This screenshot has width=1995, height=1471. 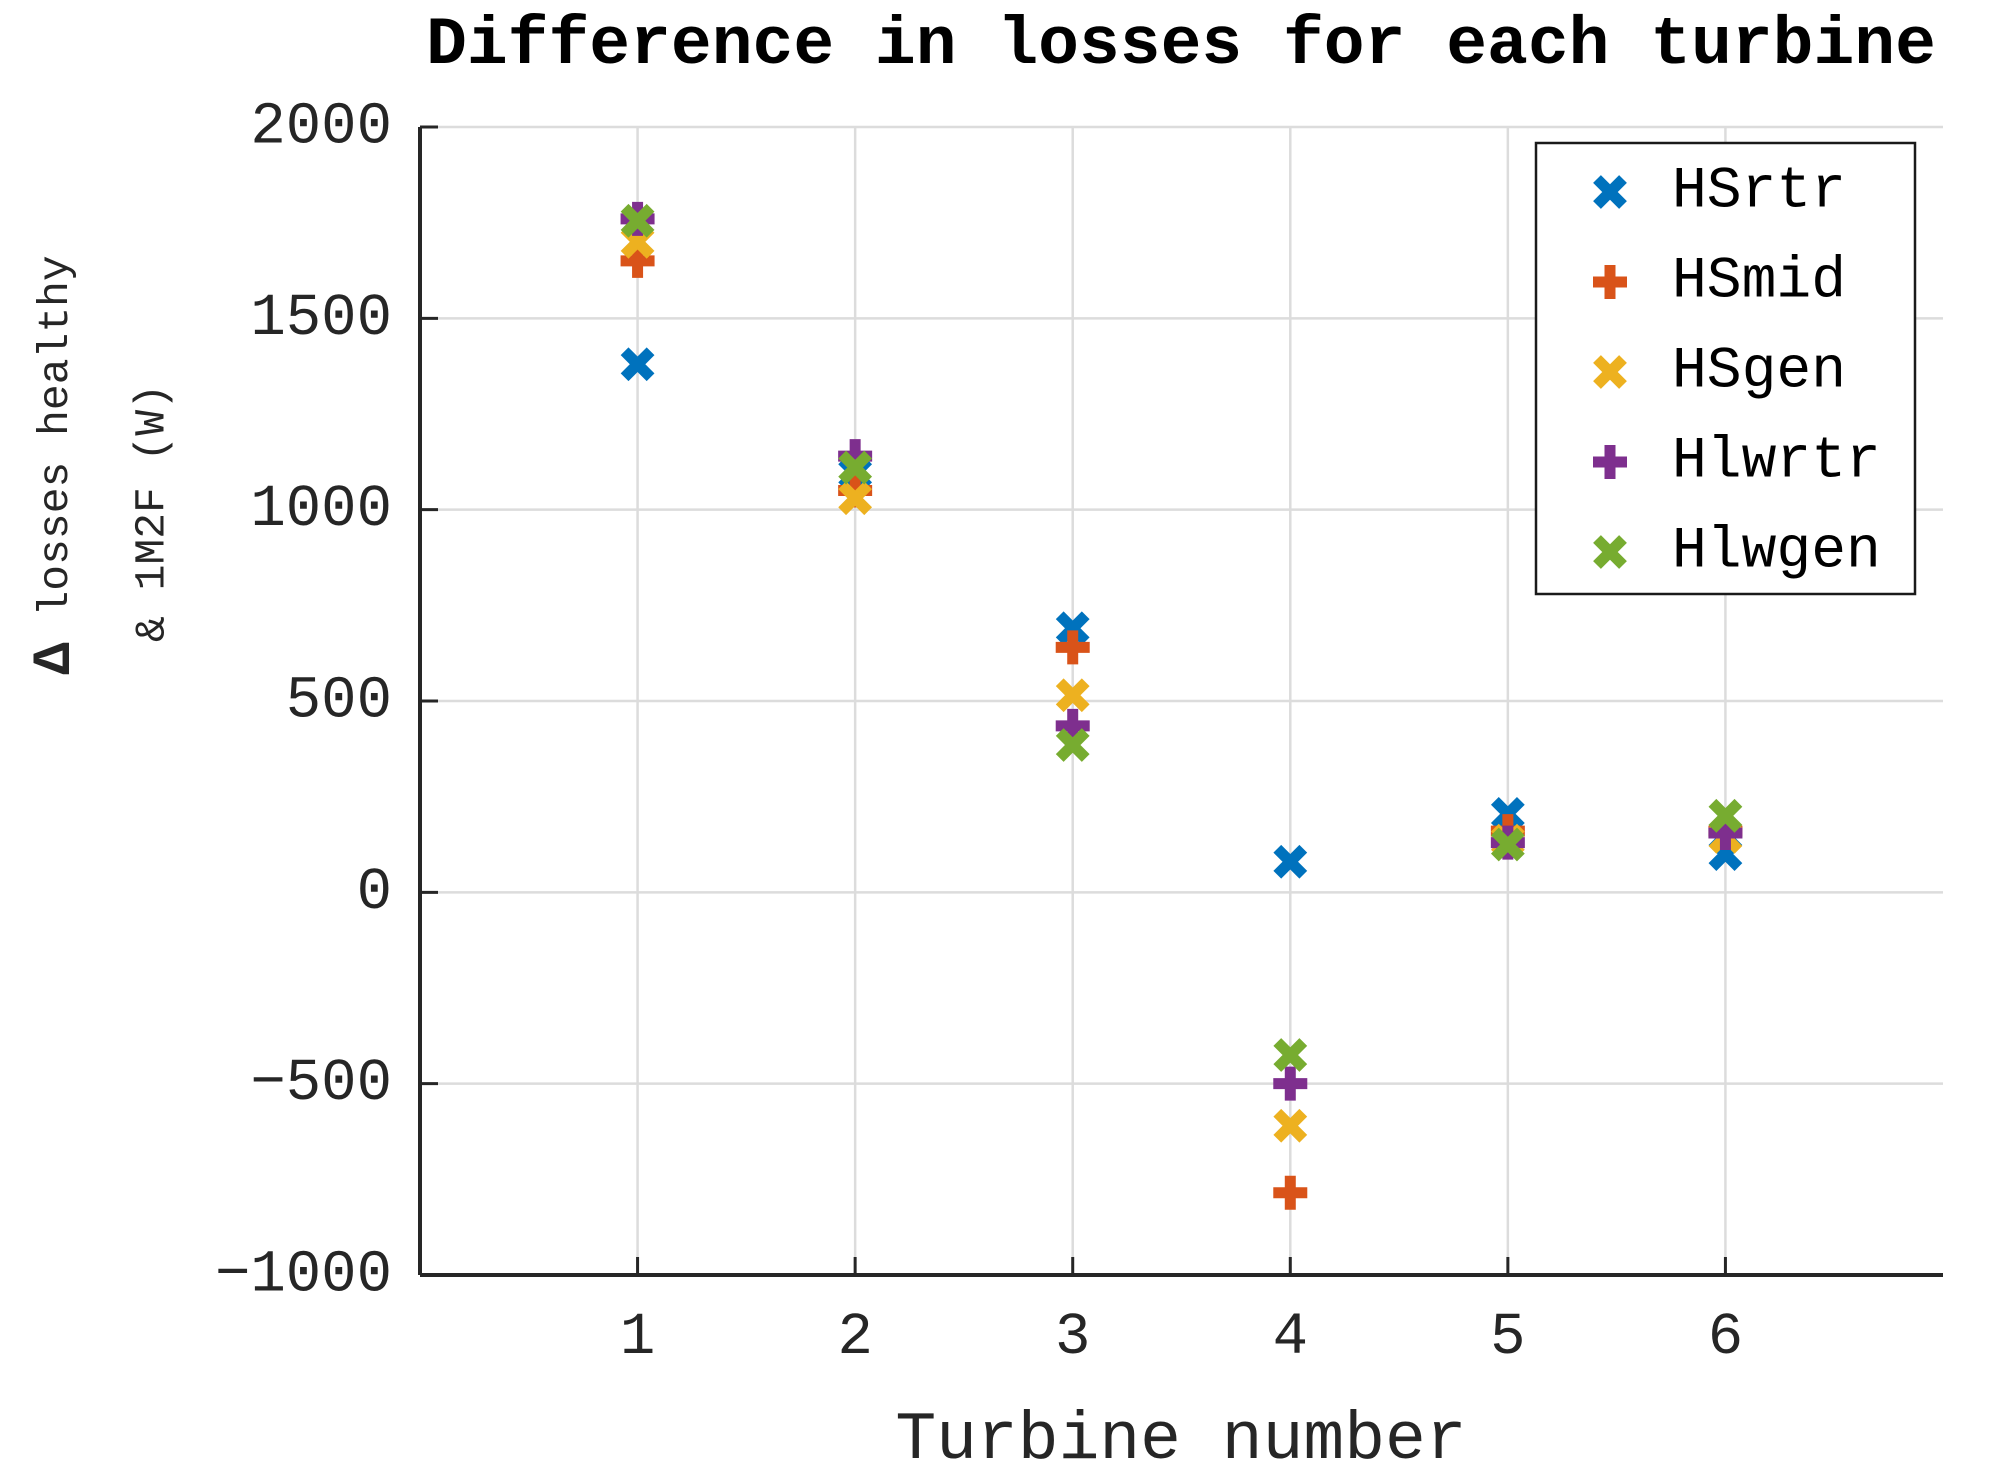 What do you see at coordinates (321, 318) in the screenshot?
I see `y-tick-label: 1500` at bounding box center [321, 318].